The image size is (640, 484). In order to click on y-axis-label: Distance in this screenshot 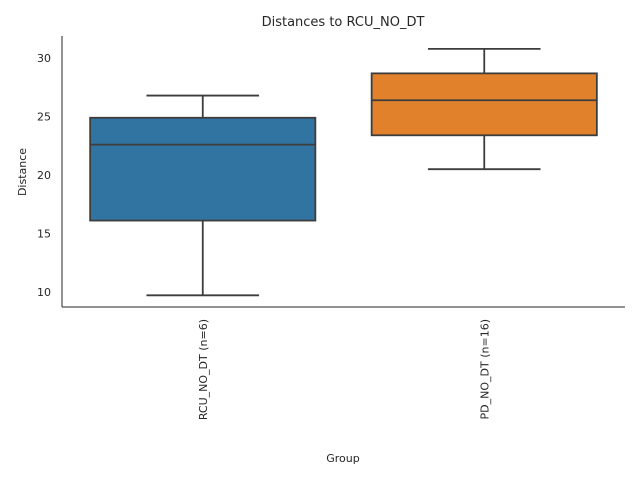, I will do `click(22, 172)`.